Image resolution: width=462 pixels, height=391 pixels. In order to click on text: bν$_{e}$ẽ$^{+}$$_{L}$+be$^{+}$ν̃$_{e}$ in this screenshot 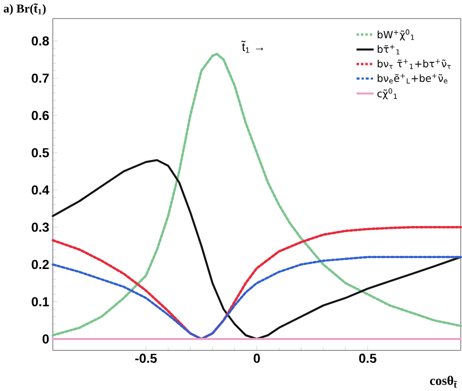, I will do `click(413, 79)`.